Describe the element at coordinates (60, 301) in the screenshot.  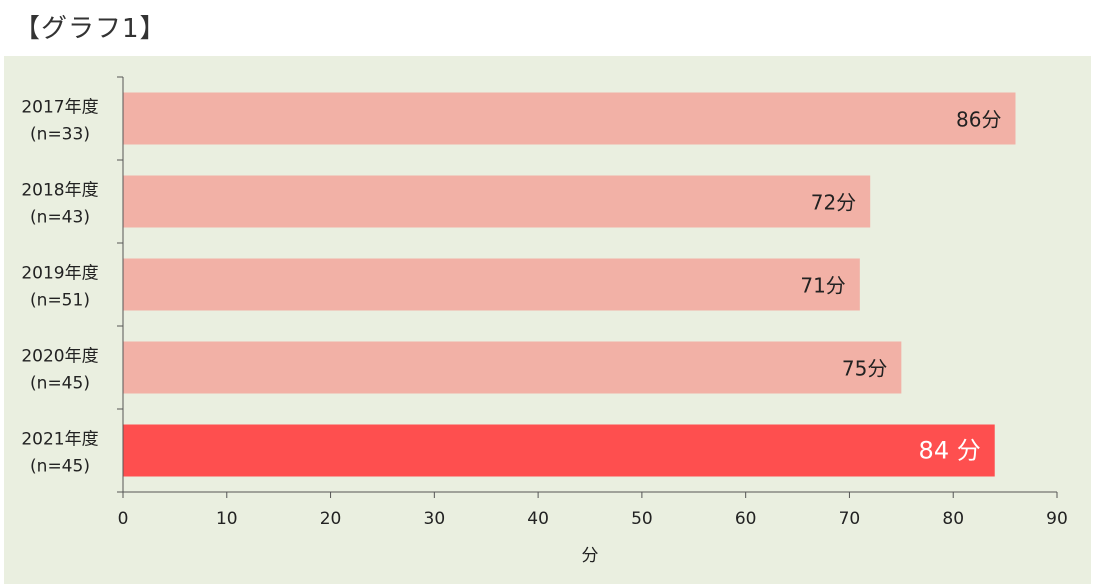
I see `category-n-label-2: (n=51)` at that location.